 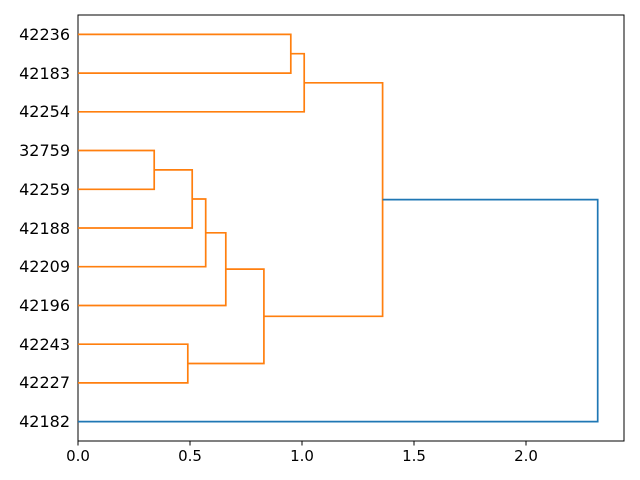 I want to click on leaf-label-42209: 42209, so click(x=44, y=267).